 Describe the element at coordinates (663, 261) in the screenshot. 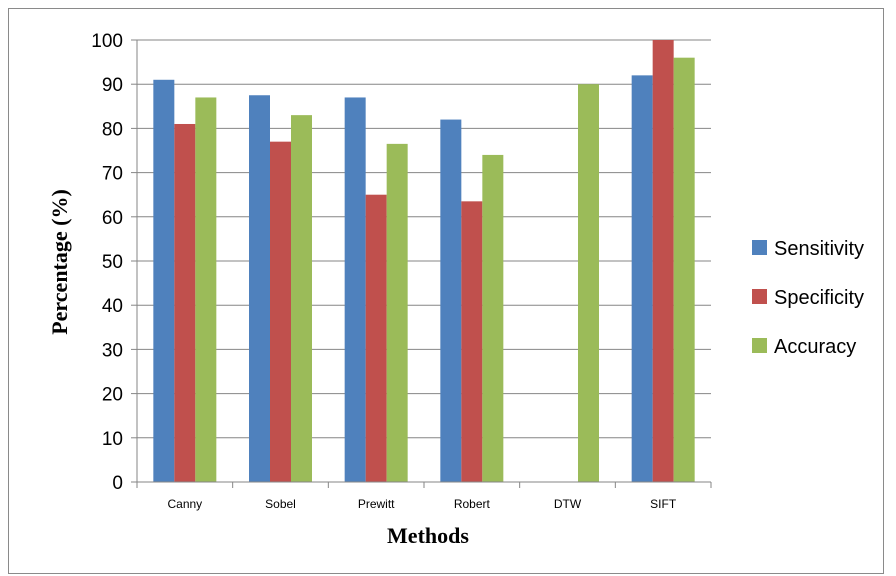

I see `bar-specificity-sift` at that location.